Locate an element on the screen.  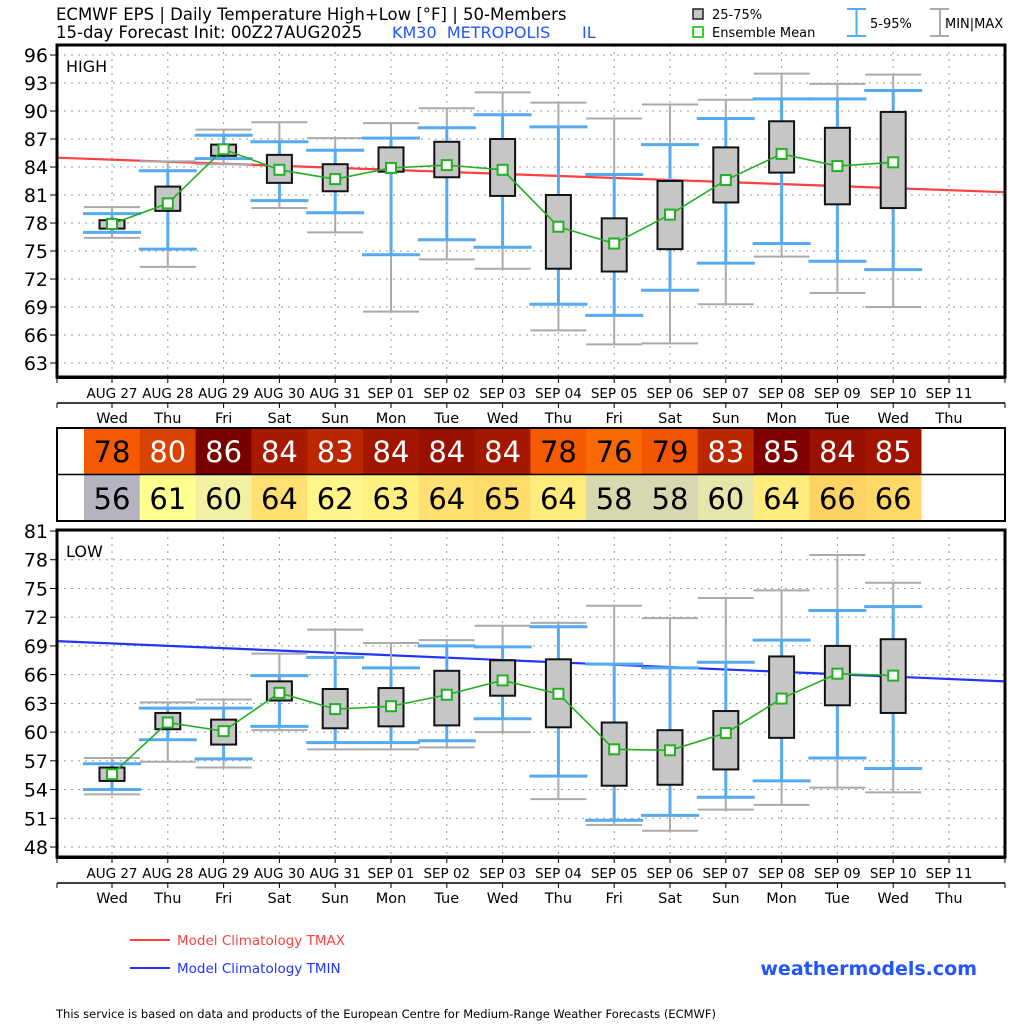
high-value: 76 is located at coordinates (614, 452).